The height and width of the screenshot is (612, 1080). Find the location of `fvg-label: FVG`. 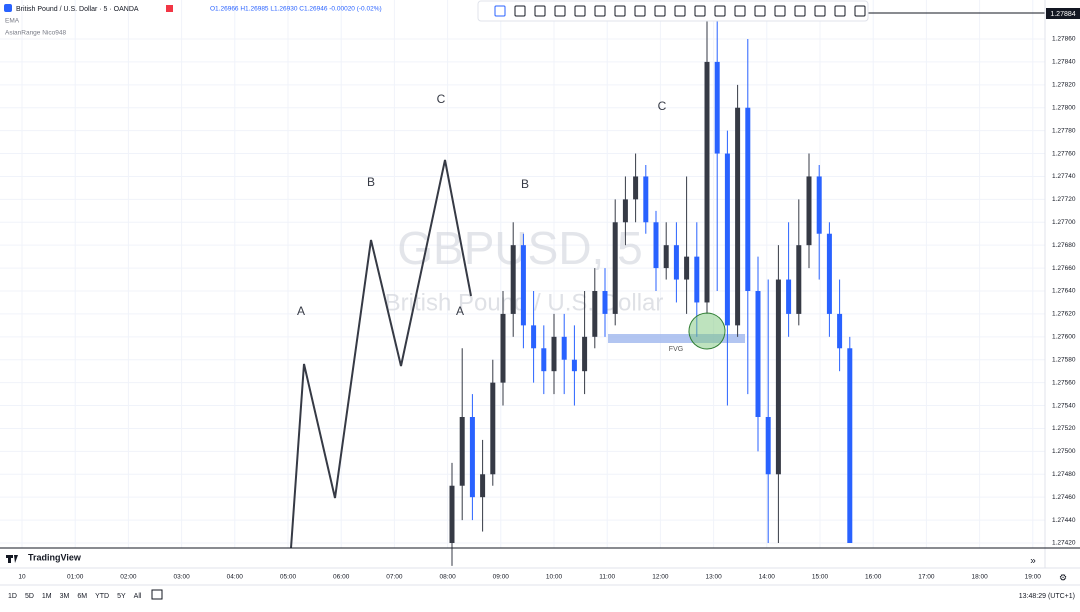

fvg-label: FVG is located at coordinates (676, 349).